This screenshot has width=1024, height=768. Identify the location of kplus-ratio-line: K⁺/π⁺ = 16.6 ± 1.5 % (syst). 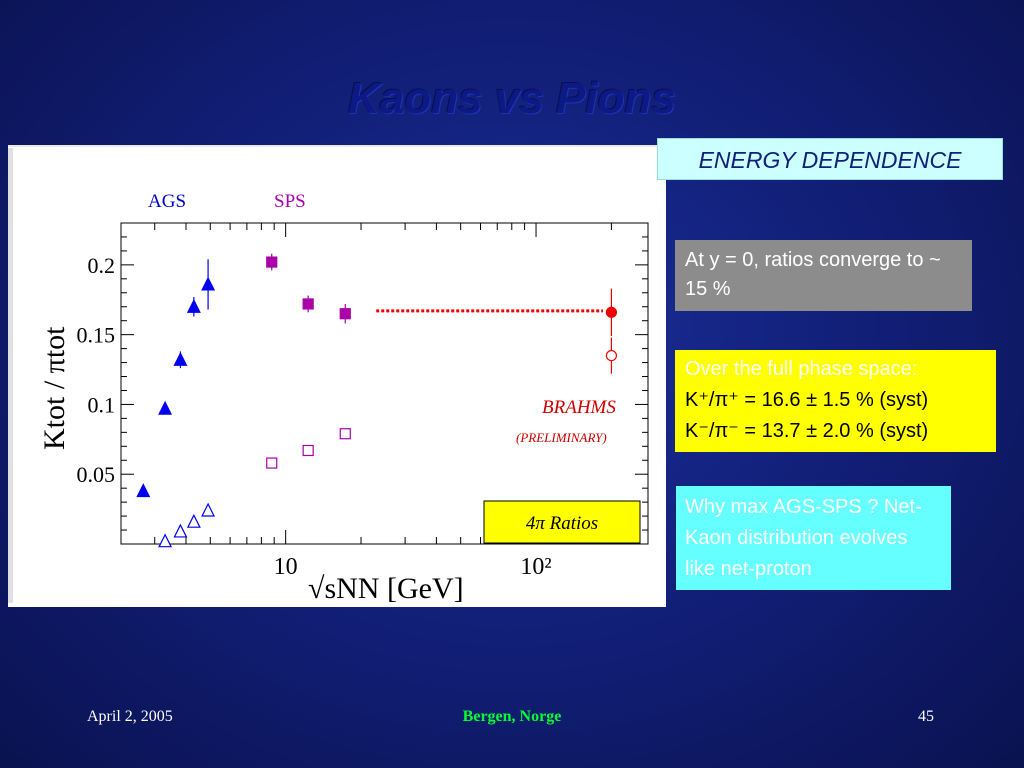
(807, 400).